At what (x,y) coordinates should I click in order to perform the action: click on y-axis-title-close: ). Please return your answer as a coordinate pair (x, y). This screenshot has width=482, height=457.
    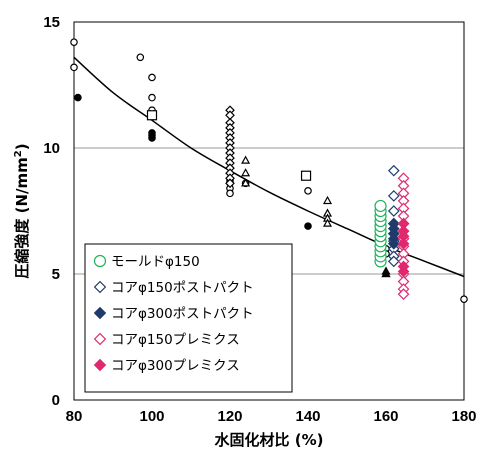
    Looking at the image, I should click on (22, 146).